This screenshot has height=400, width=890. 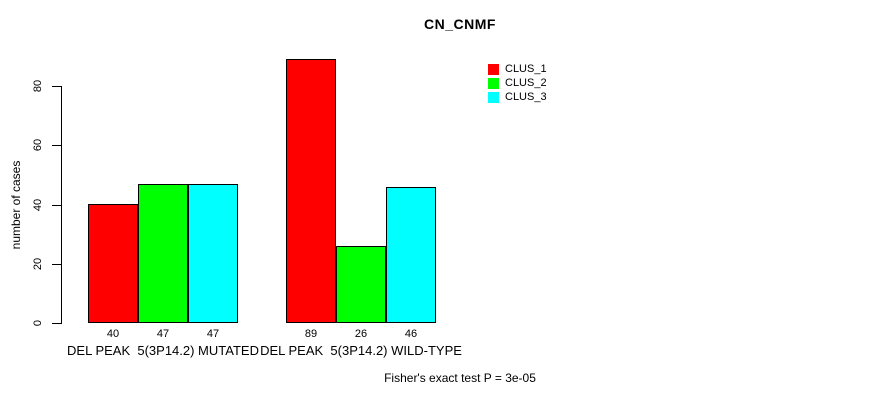 What do you see at coordinates (311, 334) in the screenshot?
I see `bar-value-label: 89` at bounding box center [311, 334].